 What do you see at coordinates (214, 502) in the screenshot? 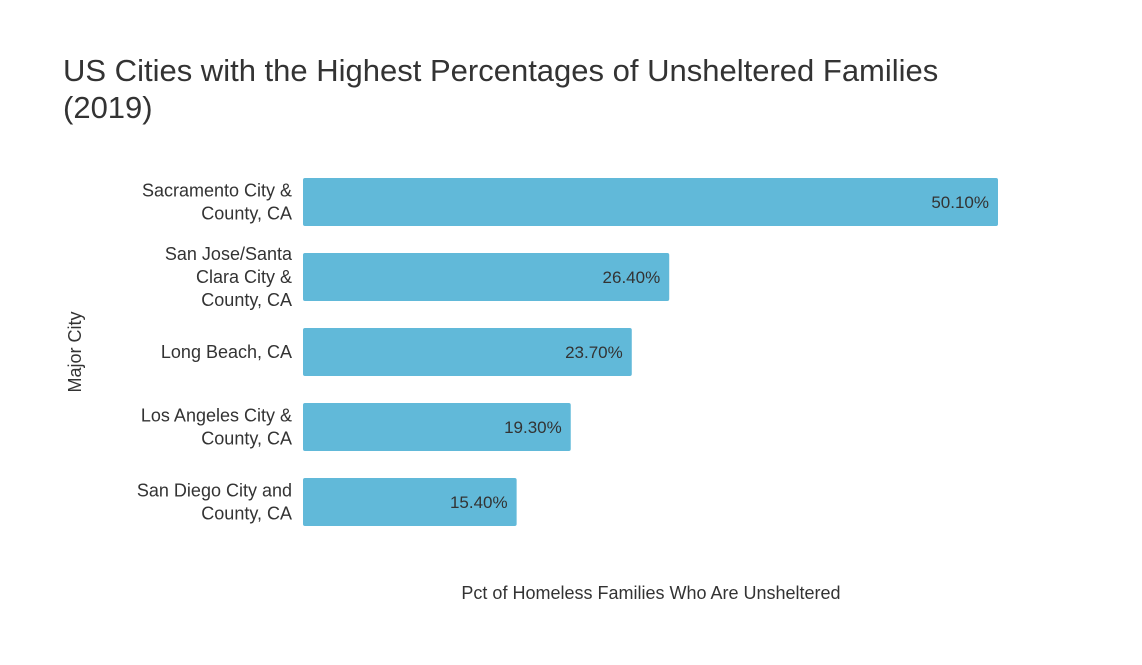
I see `category-label: San Diego City and County, CA` at bounding box center [214, 502].